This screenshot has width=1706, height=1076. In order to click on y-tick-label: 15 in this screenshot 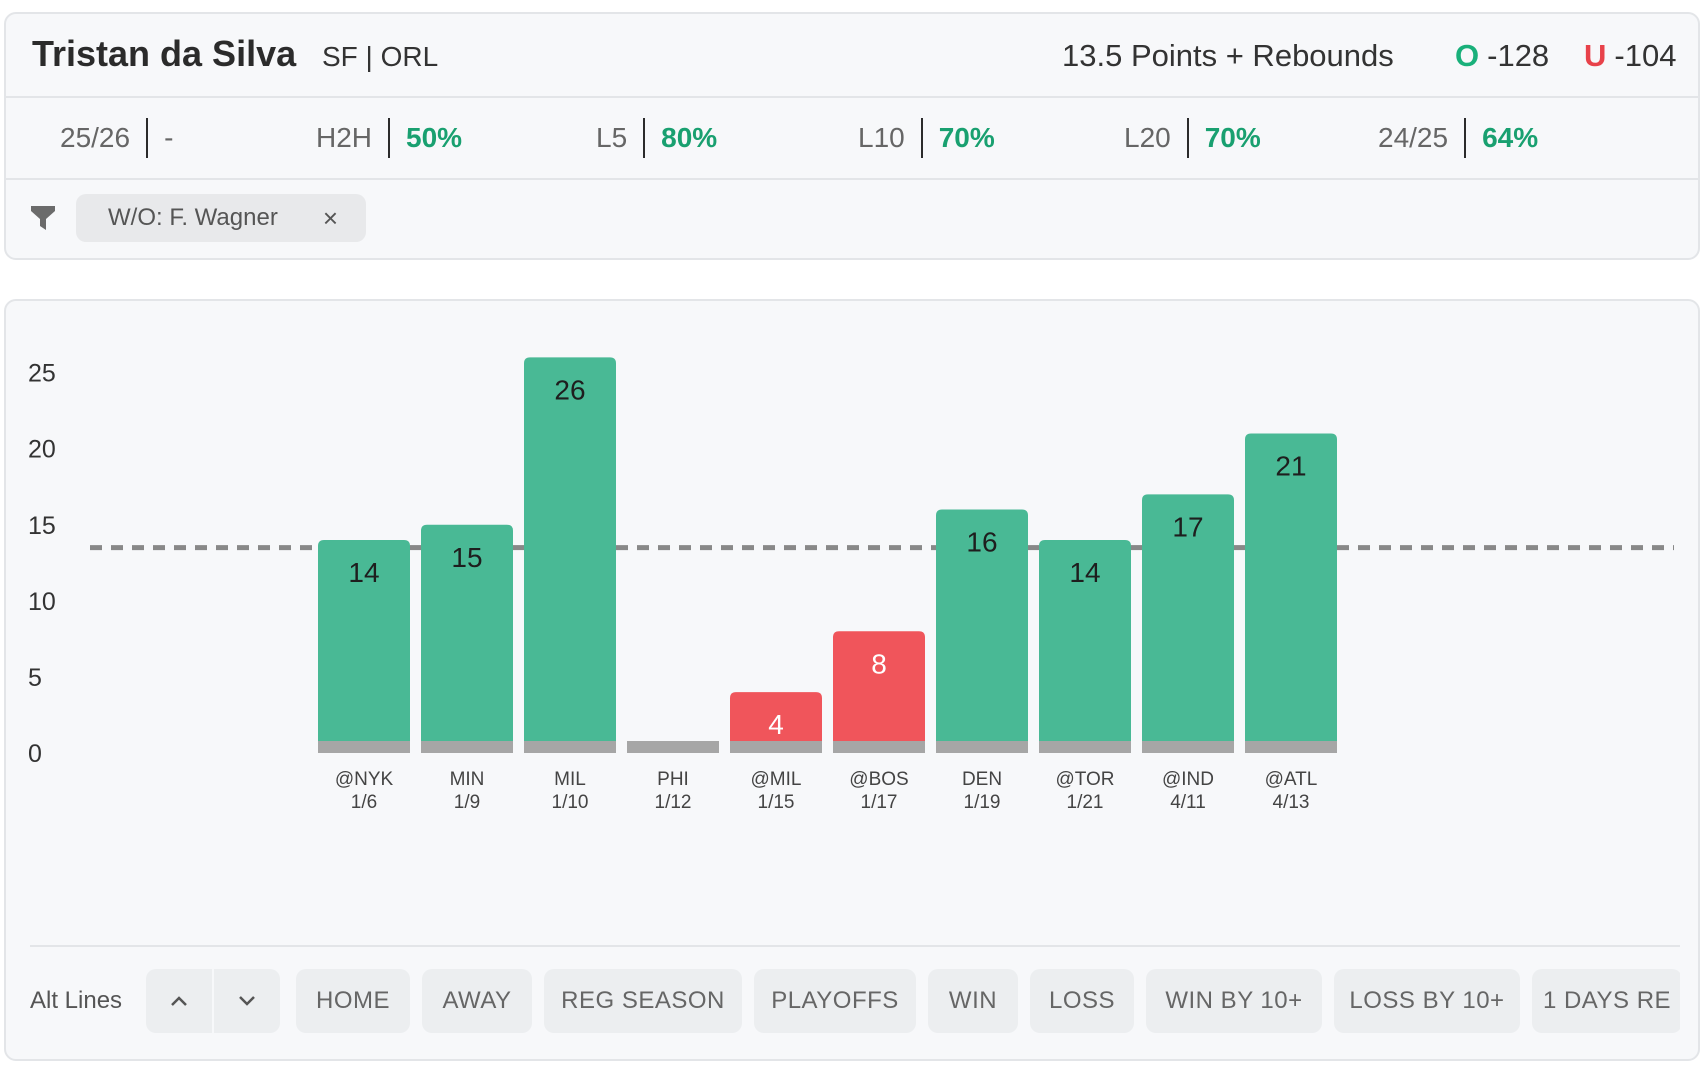, I will do `click(42, 526)`.